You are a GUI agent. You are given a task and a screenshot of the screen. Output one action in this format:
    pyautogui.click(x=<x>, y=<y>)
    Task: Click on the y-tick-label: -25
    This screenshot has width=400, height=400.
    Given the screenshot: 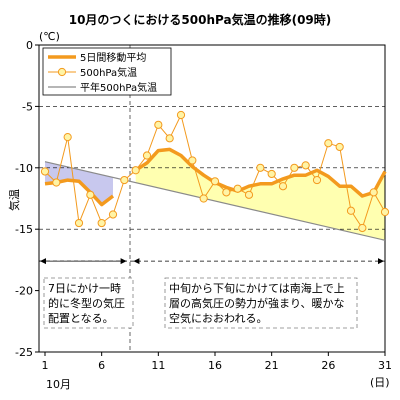 What is the action you would take?
    pyautogui.click(x=24, y=352)
    